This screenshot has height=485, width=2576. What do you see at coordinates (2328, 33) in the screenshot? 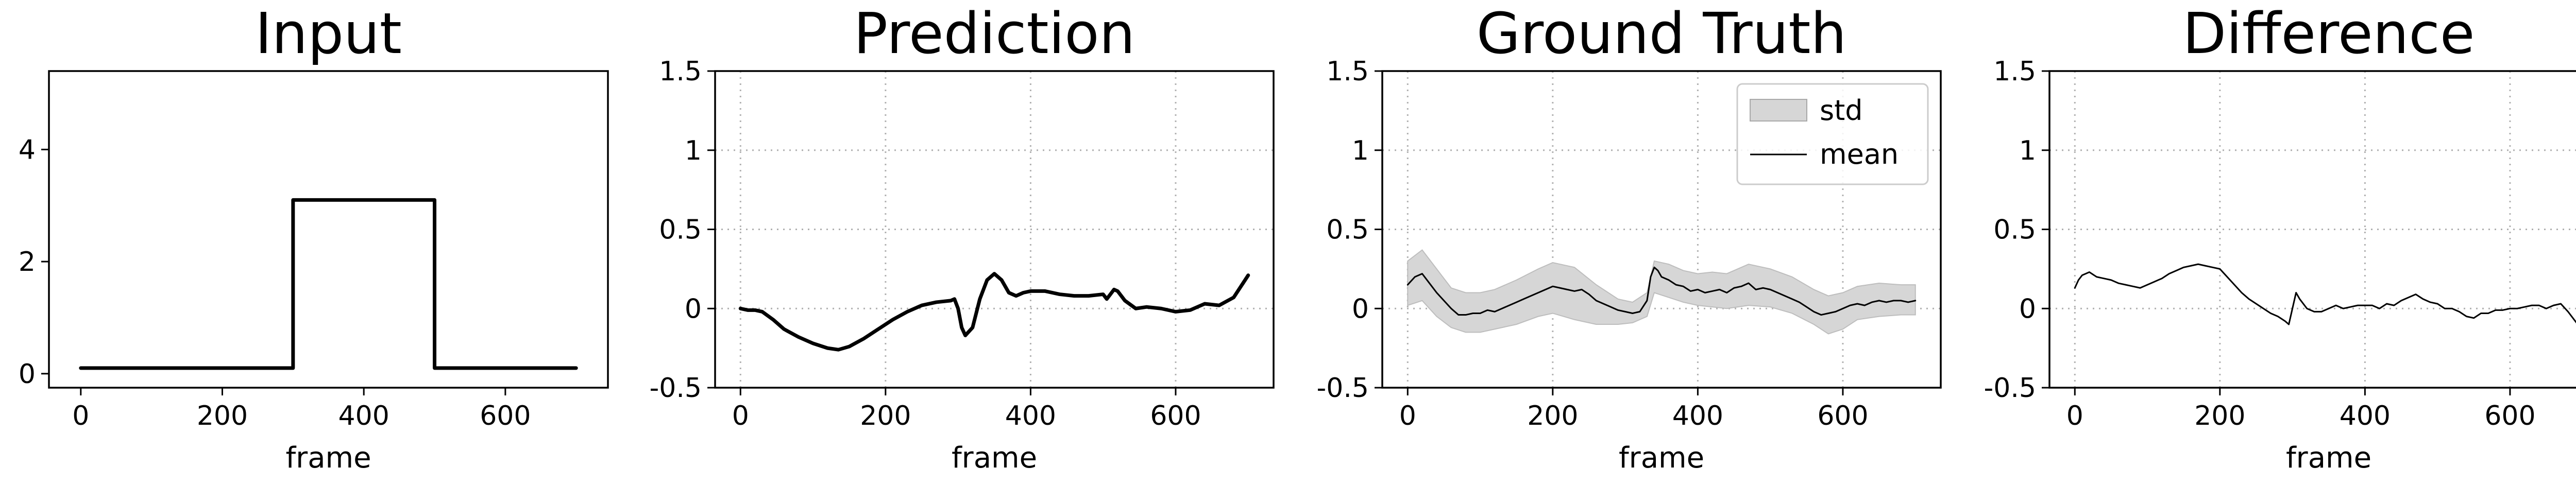
I see `chart-title: Difference` at bounding box center [2328, 33].